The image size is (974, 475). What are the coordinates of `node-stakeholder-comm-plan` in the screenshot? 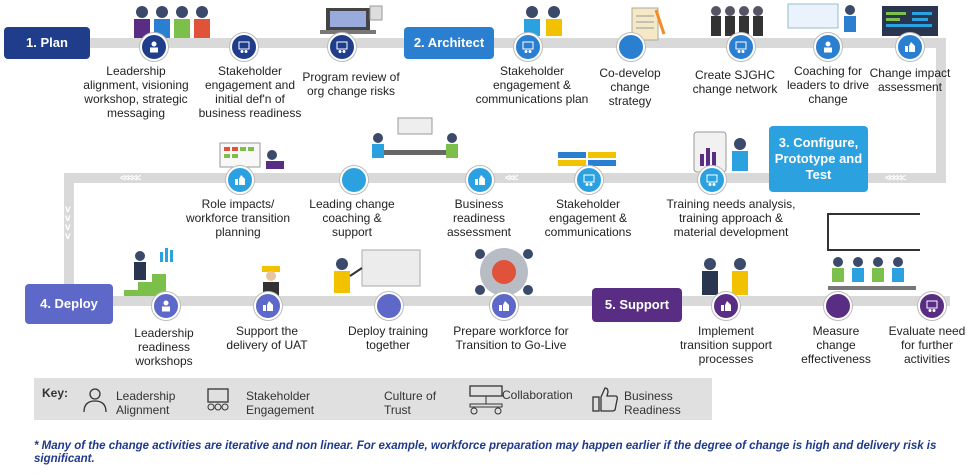 It's located at (528, 47).